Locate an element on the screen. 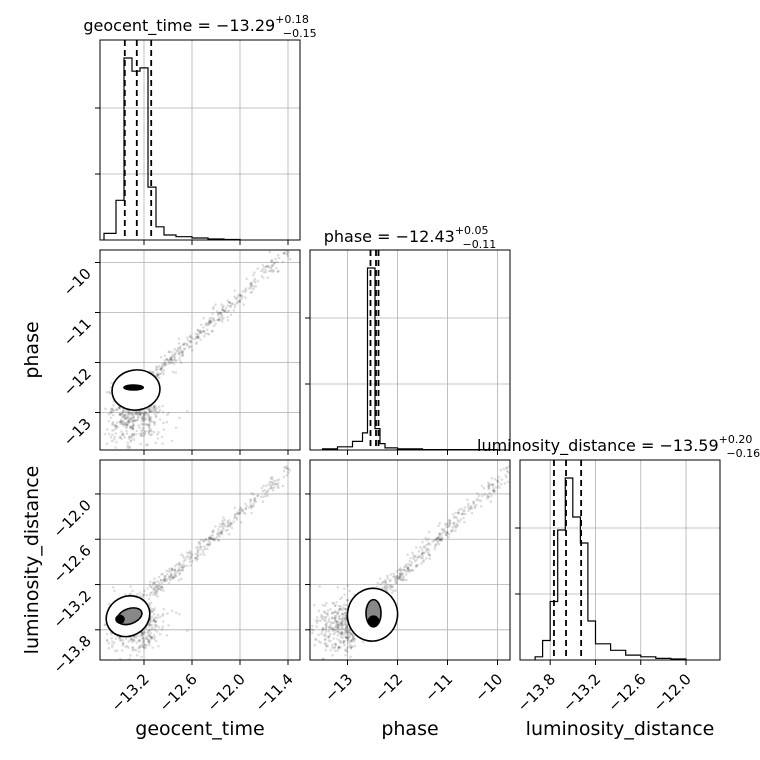 This screenshot has width=760, height=760. title-phase: phase = −12.43+0.05 −0.11 is located at coordinates (410, 237).